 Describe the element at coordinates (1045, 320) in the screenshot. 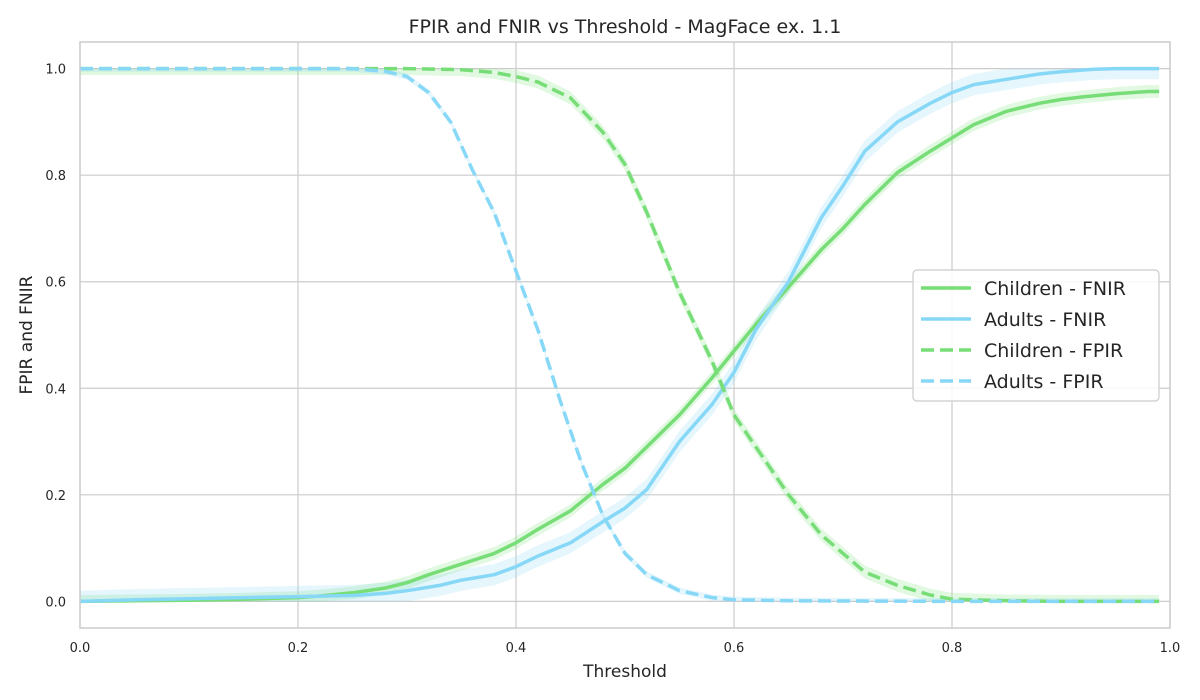

I see `legend-label-1: Adults - FNIR` at that location.